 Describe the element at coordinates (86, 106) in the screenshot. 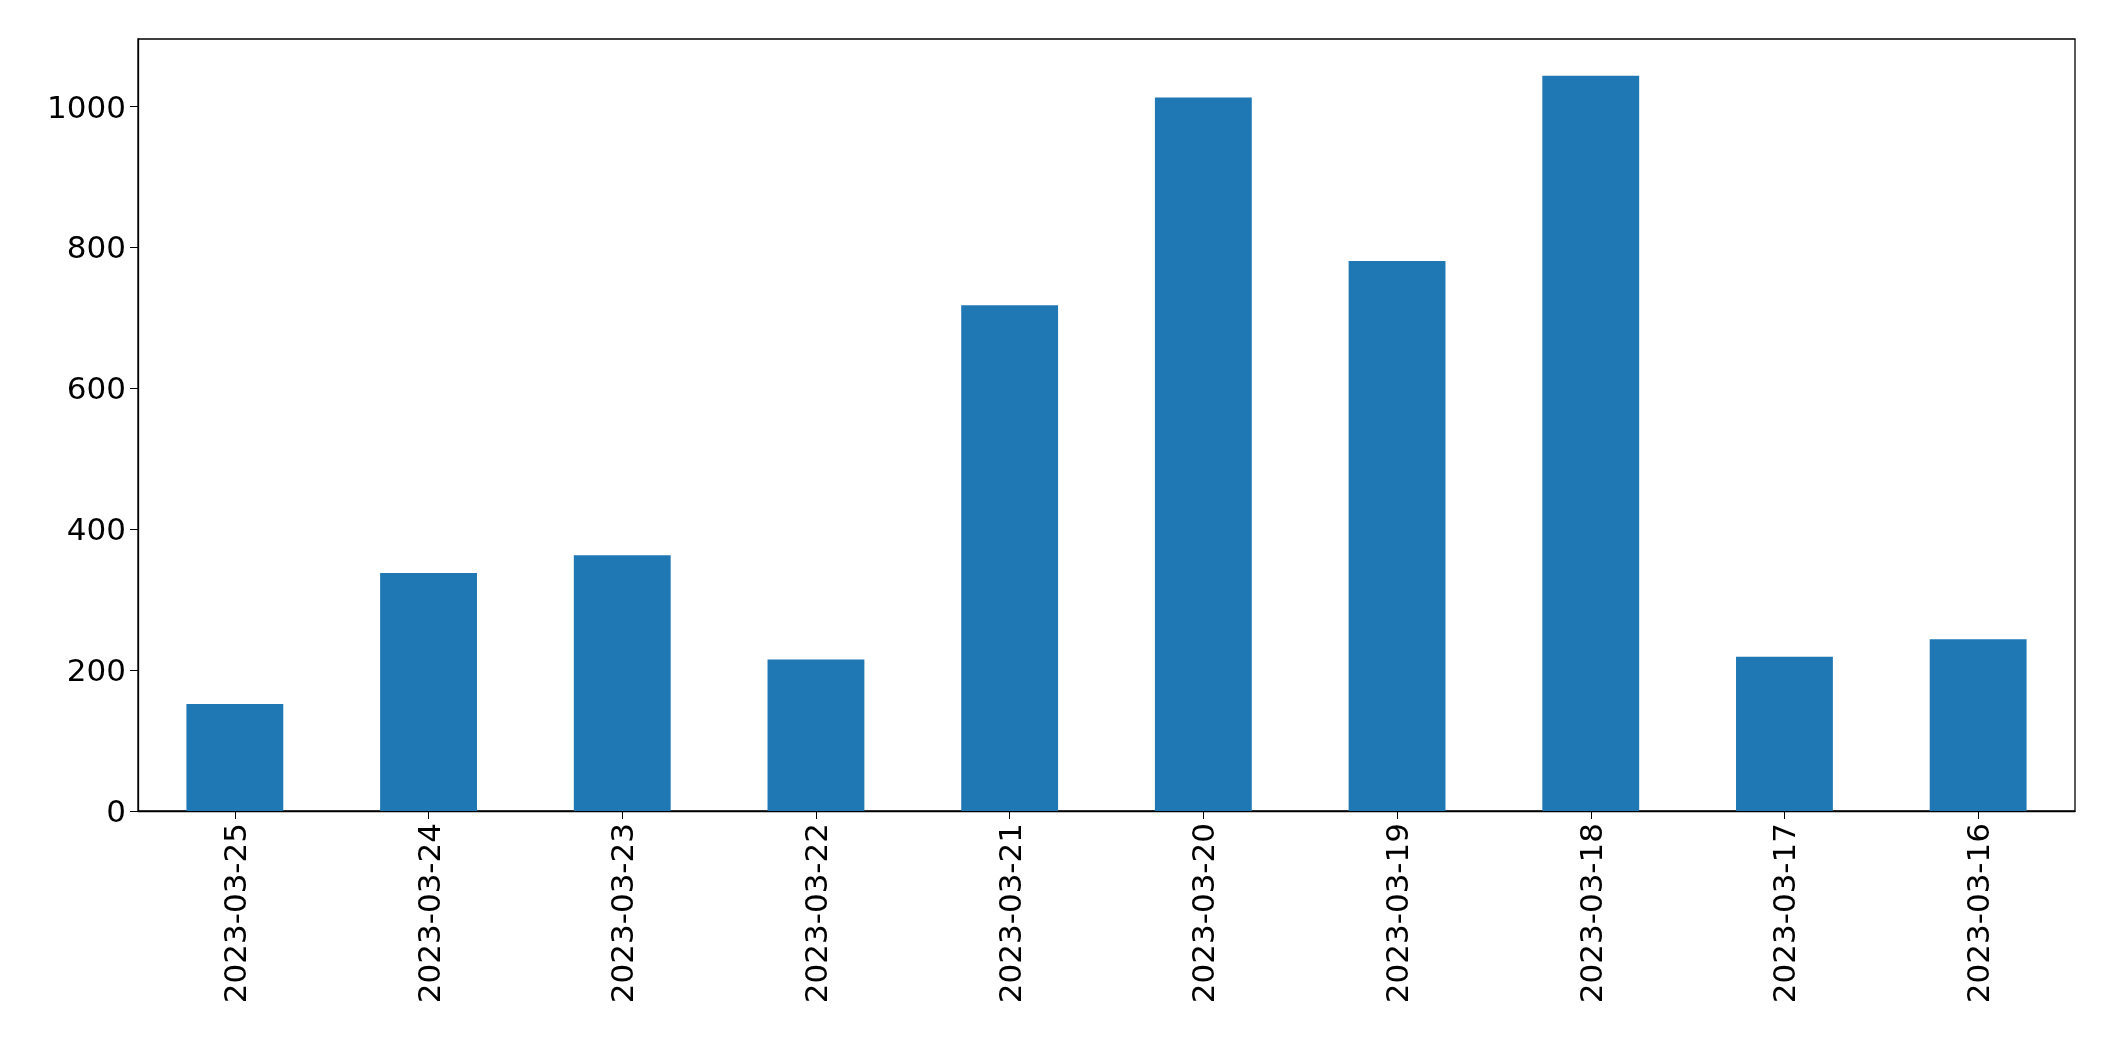

I see `y-tick-label: 1000` at that location.